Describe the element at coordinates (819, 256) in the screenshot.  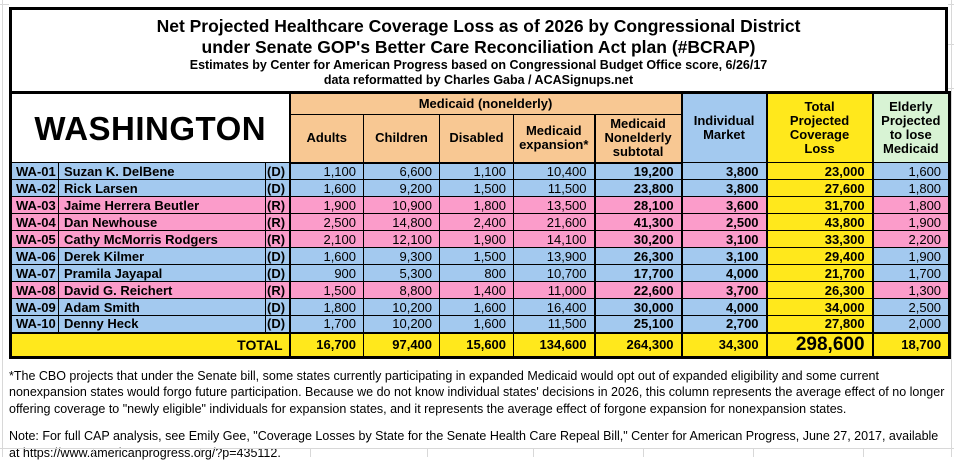
I see `total-cell: 29,400` at that location.